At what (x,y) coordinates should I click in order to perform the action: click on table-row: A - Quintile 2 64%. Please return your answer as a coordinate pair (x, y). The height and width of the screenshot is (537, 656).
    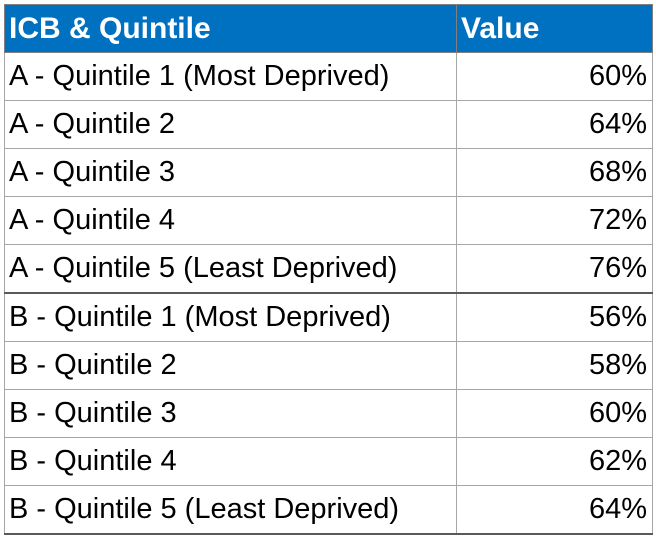
    Looking at the image, I should click on (328, 124).